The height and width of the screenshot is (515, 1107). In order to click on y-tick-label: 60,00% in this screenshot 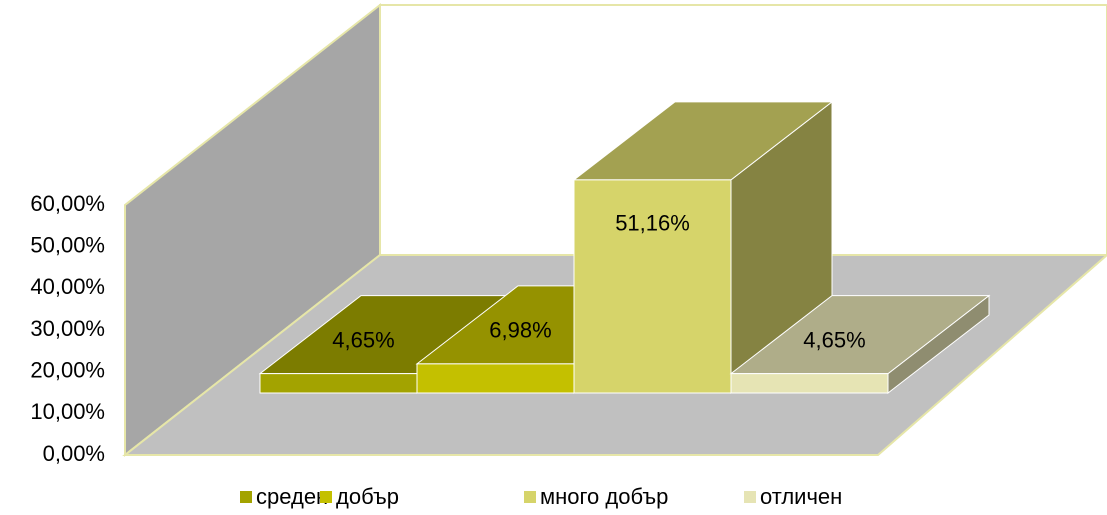, I will do `click(67, 203)`.